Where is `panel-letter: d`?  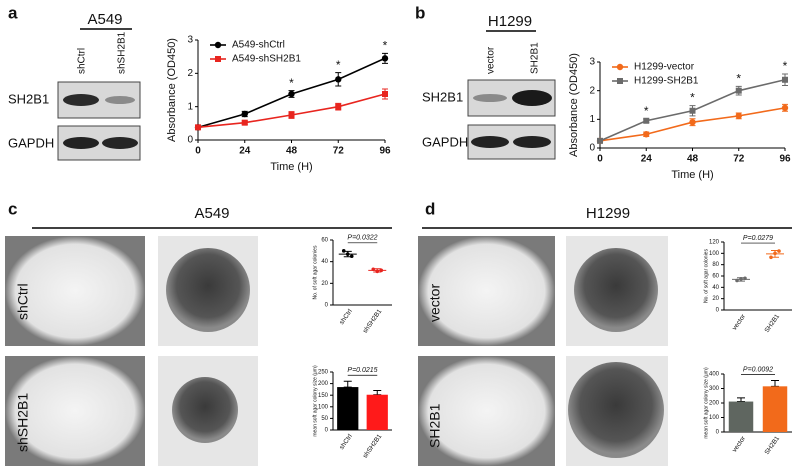 panel-letter: d is located at coordinates (430, 208).